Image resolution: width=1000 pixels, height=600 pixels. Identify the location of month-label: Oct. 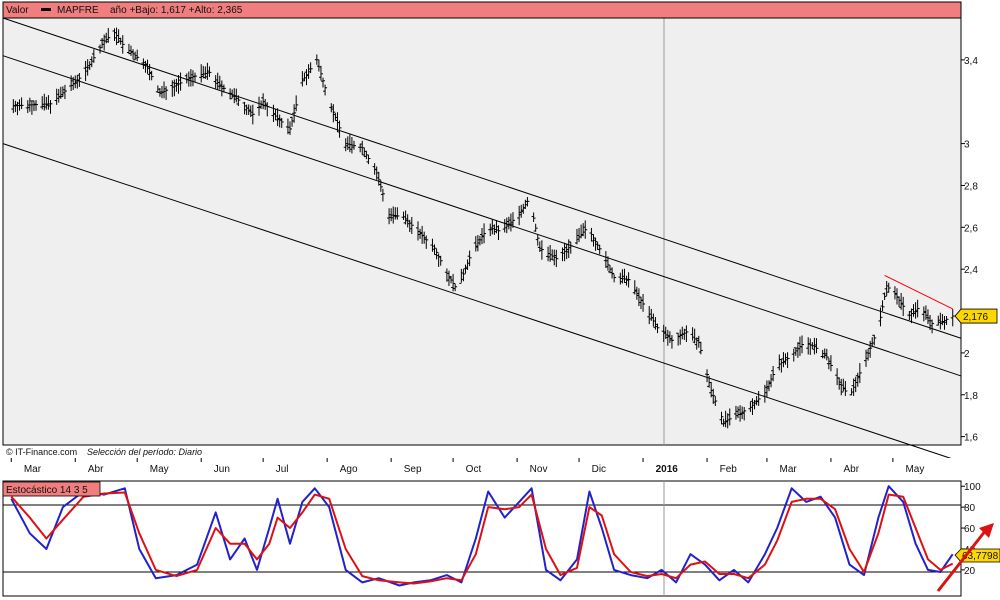
(474, 469).